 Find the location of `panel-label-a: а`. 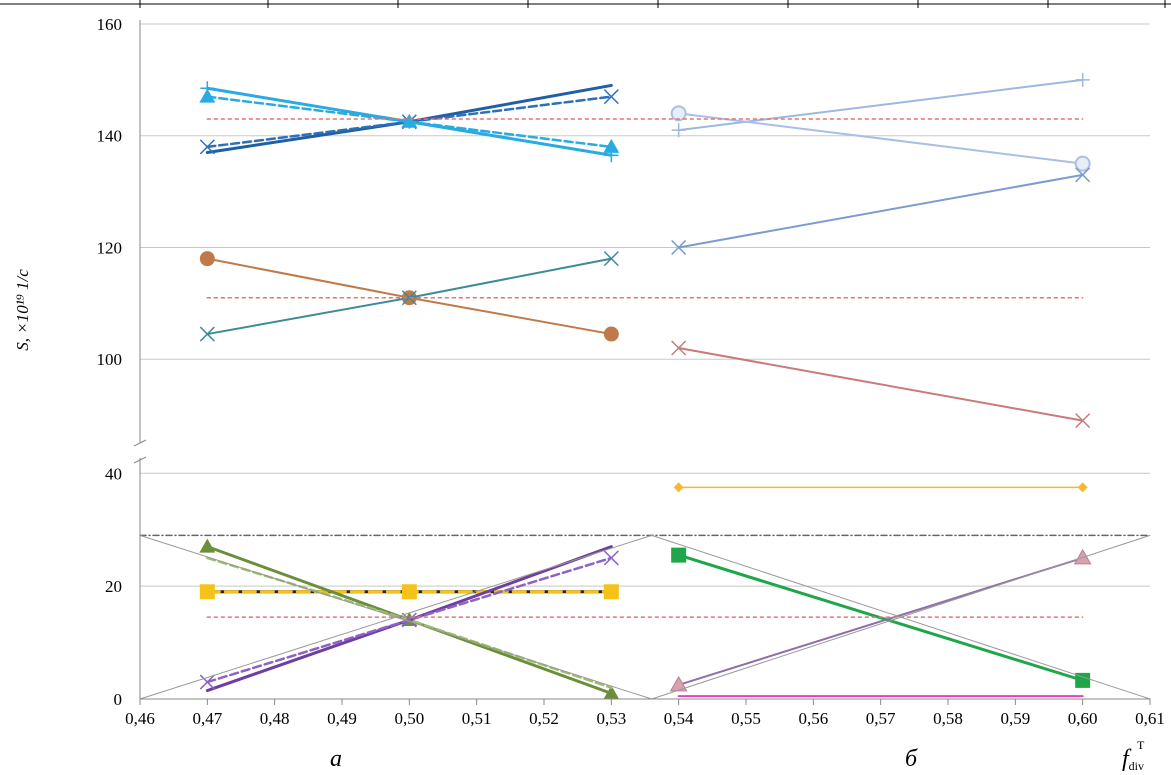

panel-label-a: а is located at coordinates (336, 759).